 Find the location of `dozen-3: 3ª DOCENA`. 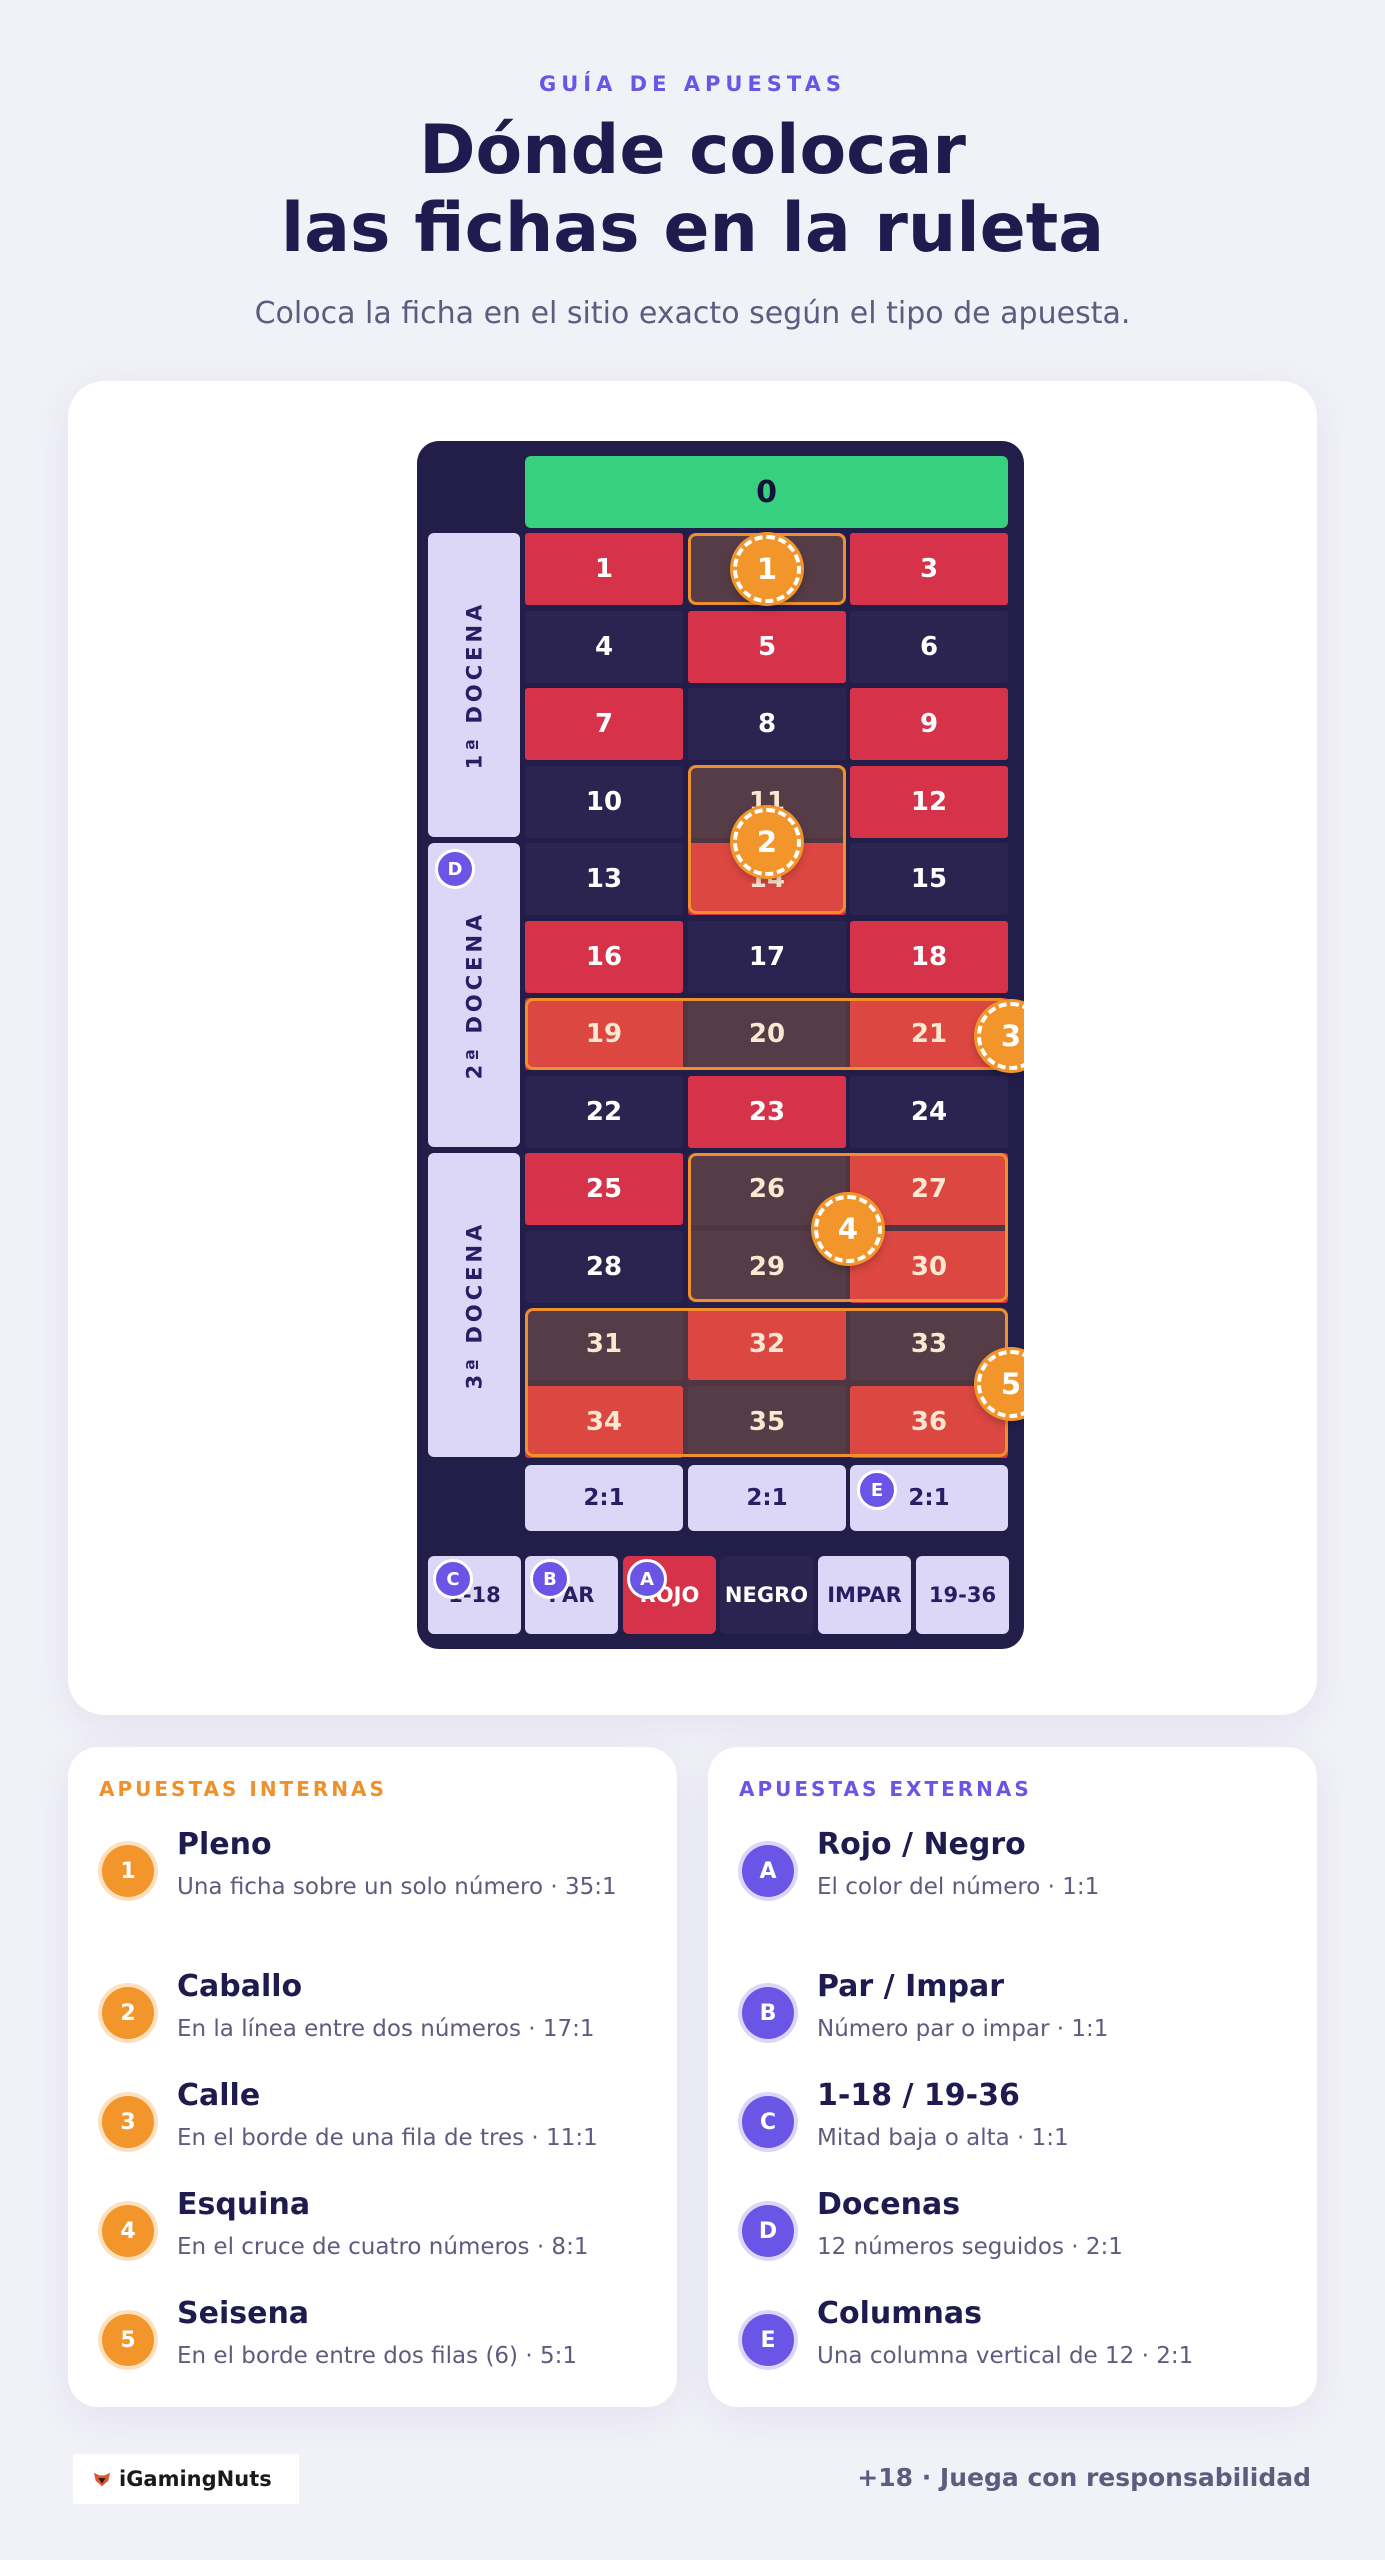

dozen-3: 3ª DOCENA is located at coordinates (474, 1305).